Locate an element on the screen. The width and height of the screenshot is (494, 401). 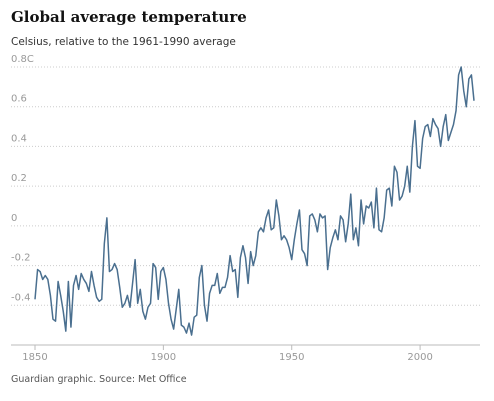
x-tick-label: 2000 is located at coordinates (419, 357).